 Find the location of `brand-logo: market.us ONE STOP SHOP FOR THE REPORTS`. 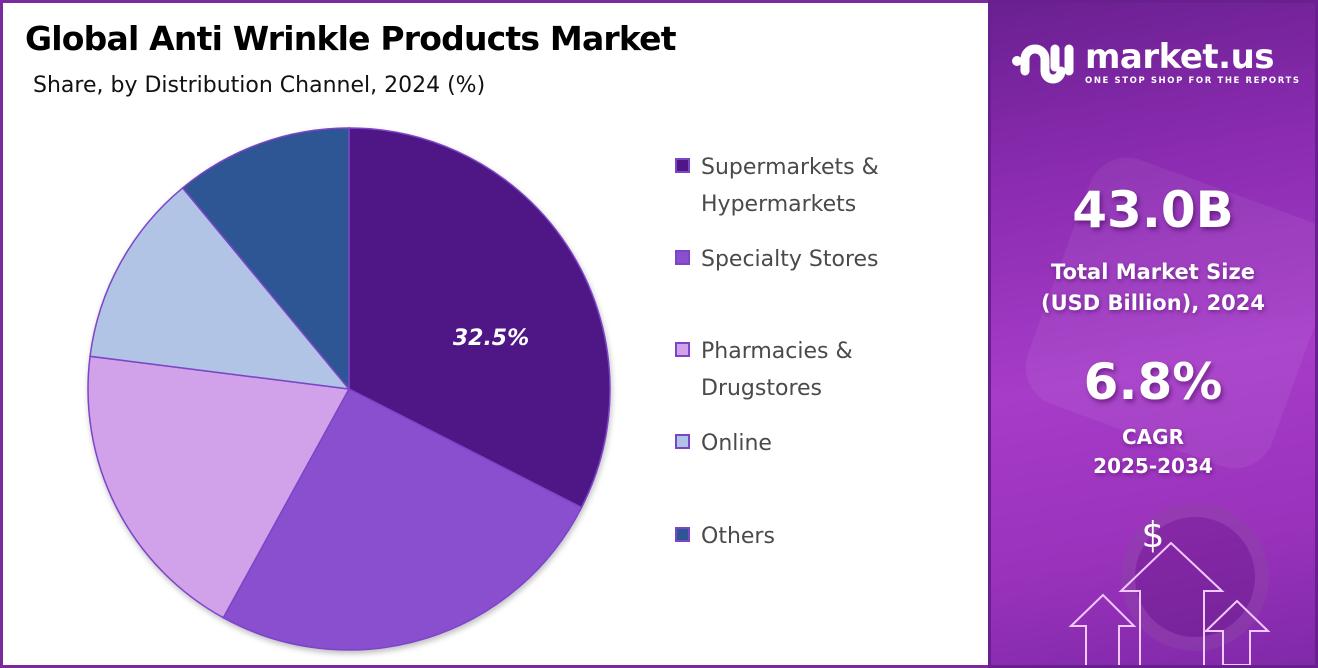

brand-logo: market.us ONE STOP SHOP FOR THE REPORTS is located at coordinates (1156, 63).